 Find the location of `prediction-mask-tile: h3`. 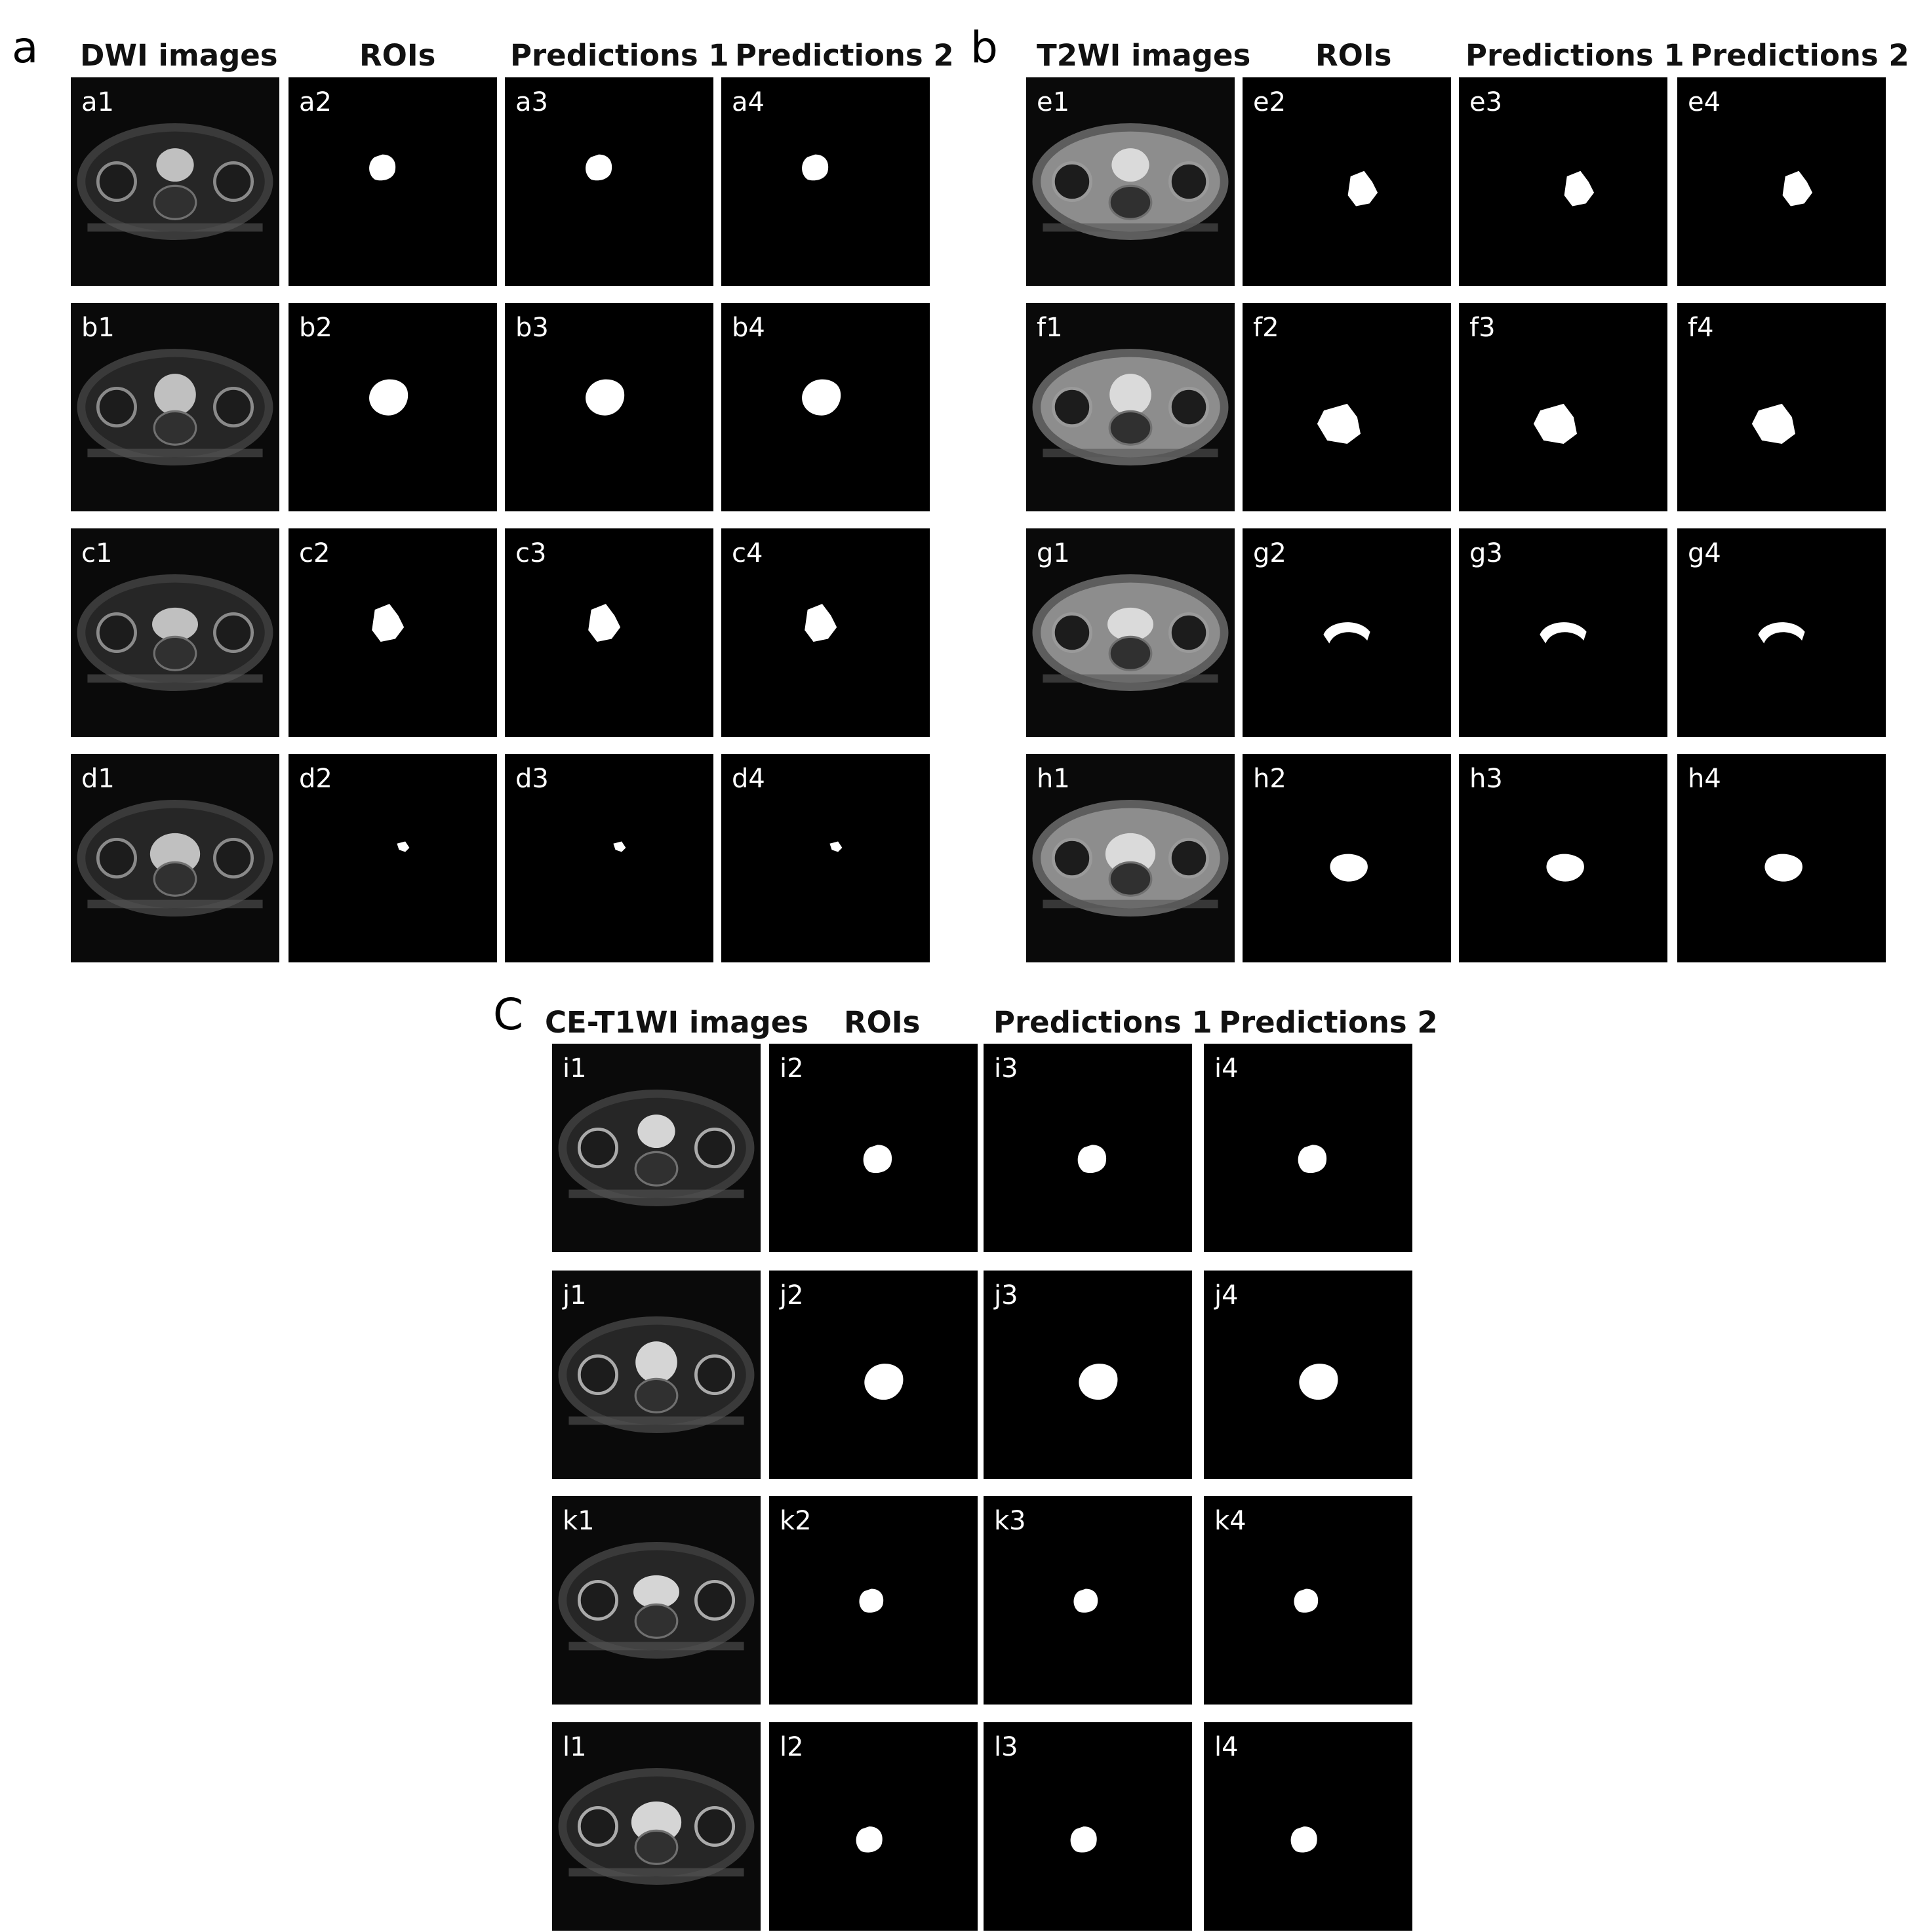

prediction-mask-tile: h3 is located at coordinates (1563, 858).